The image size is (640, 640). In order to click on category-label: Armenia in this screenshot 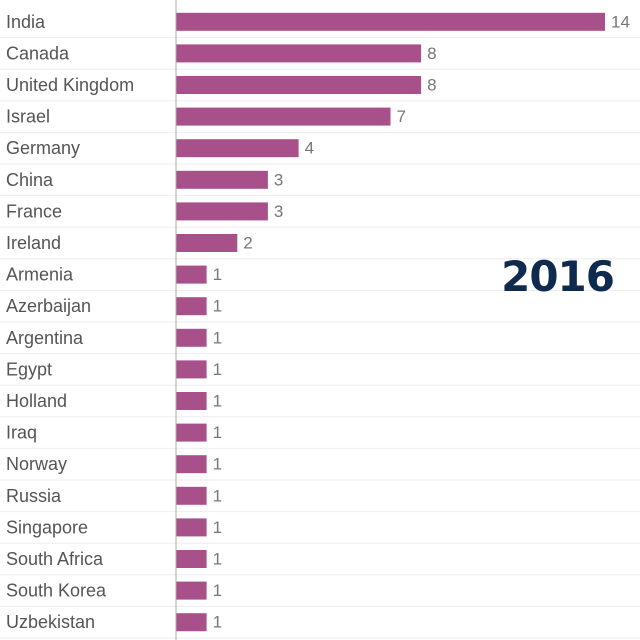, I will do `click(40, 275)`.